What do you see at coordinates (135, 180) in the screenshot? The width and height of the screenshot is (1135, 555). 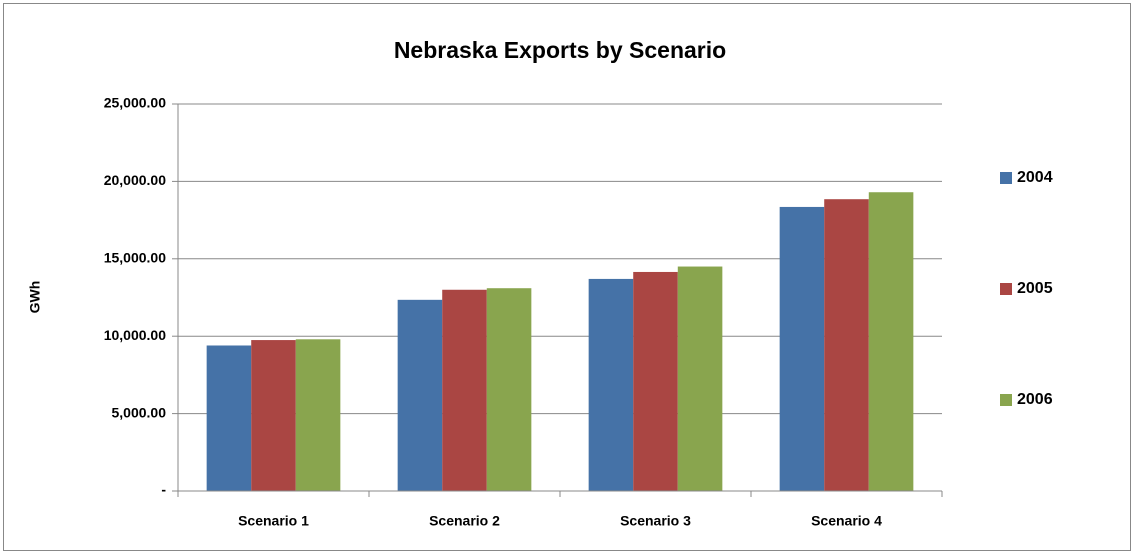 I see `y-tick-label: 20,000.00` at bounding box center [135, 180].